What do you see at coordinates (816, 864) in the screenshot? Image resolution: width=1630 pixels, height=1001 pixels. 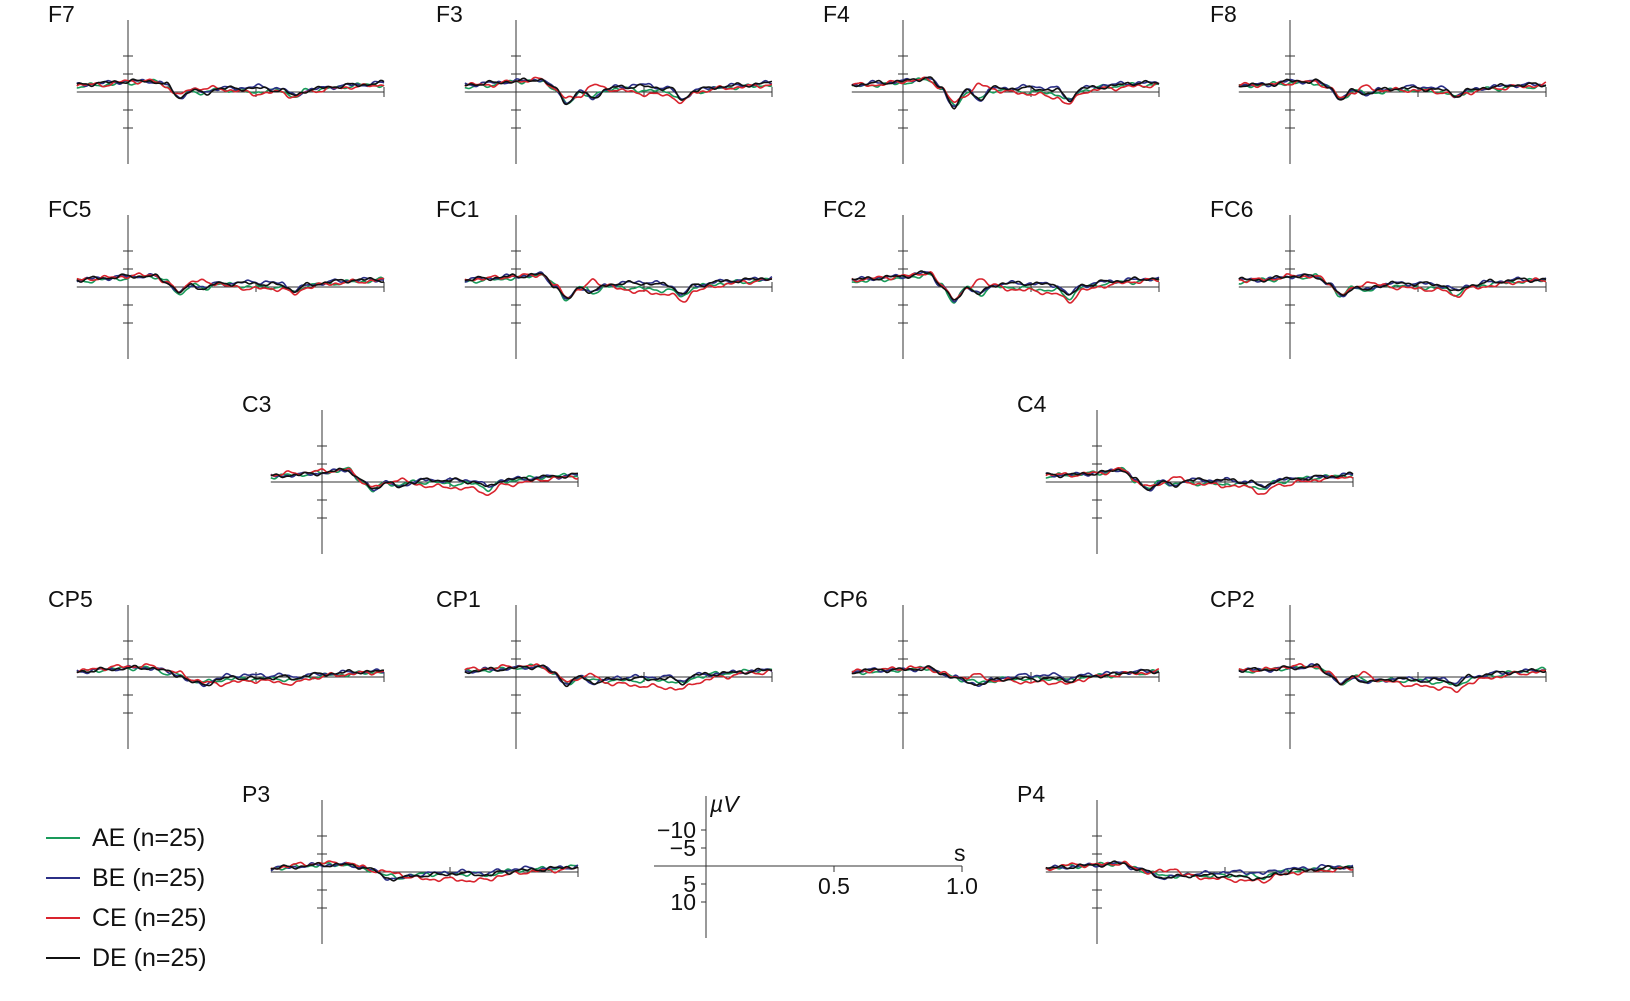 I see `scale-bar: −10−5 510 µV 0.5 1.0 s` at bounding box center [816, 864].